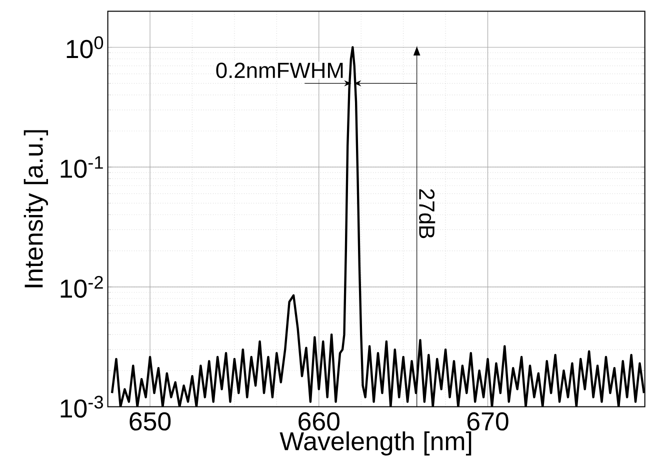 This screenshot has height=476, width=646. Describe the element at coordinates (487, 421) in the screenshot. I see `x-tick-label: 670` at that location.